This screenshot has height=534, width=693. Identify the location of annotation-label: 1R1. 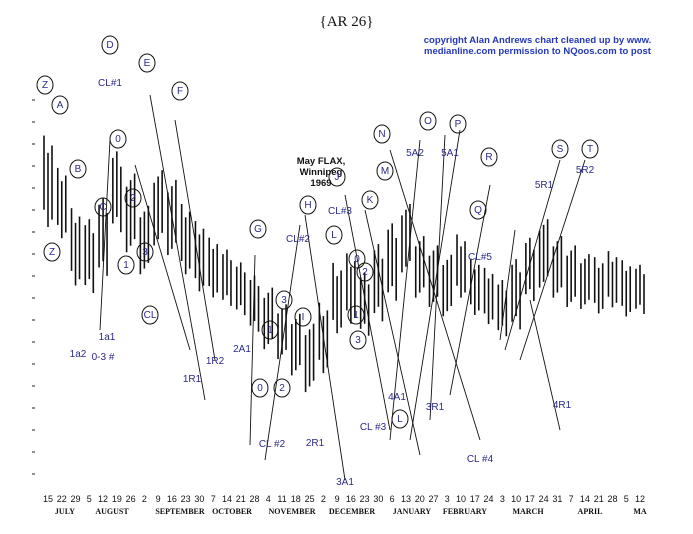
(192, 379).